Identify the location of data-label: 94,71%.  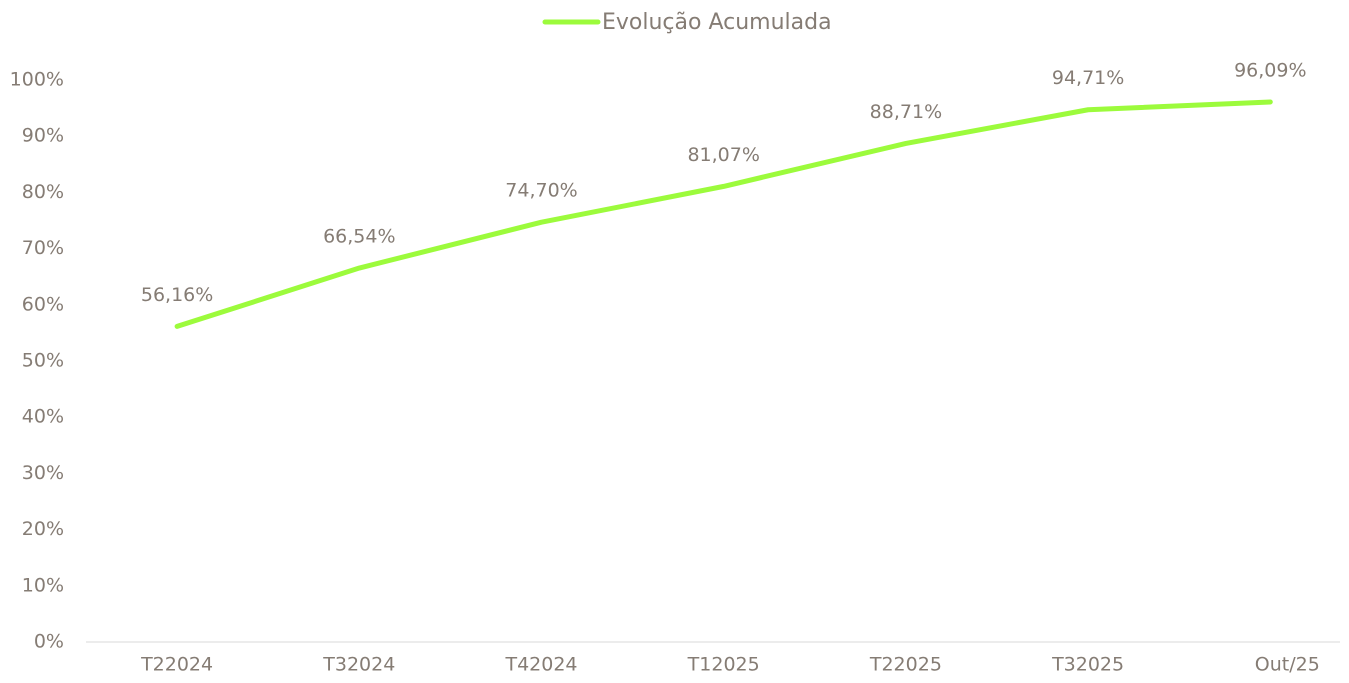
(1088, 78).